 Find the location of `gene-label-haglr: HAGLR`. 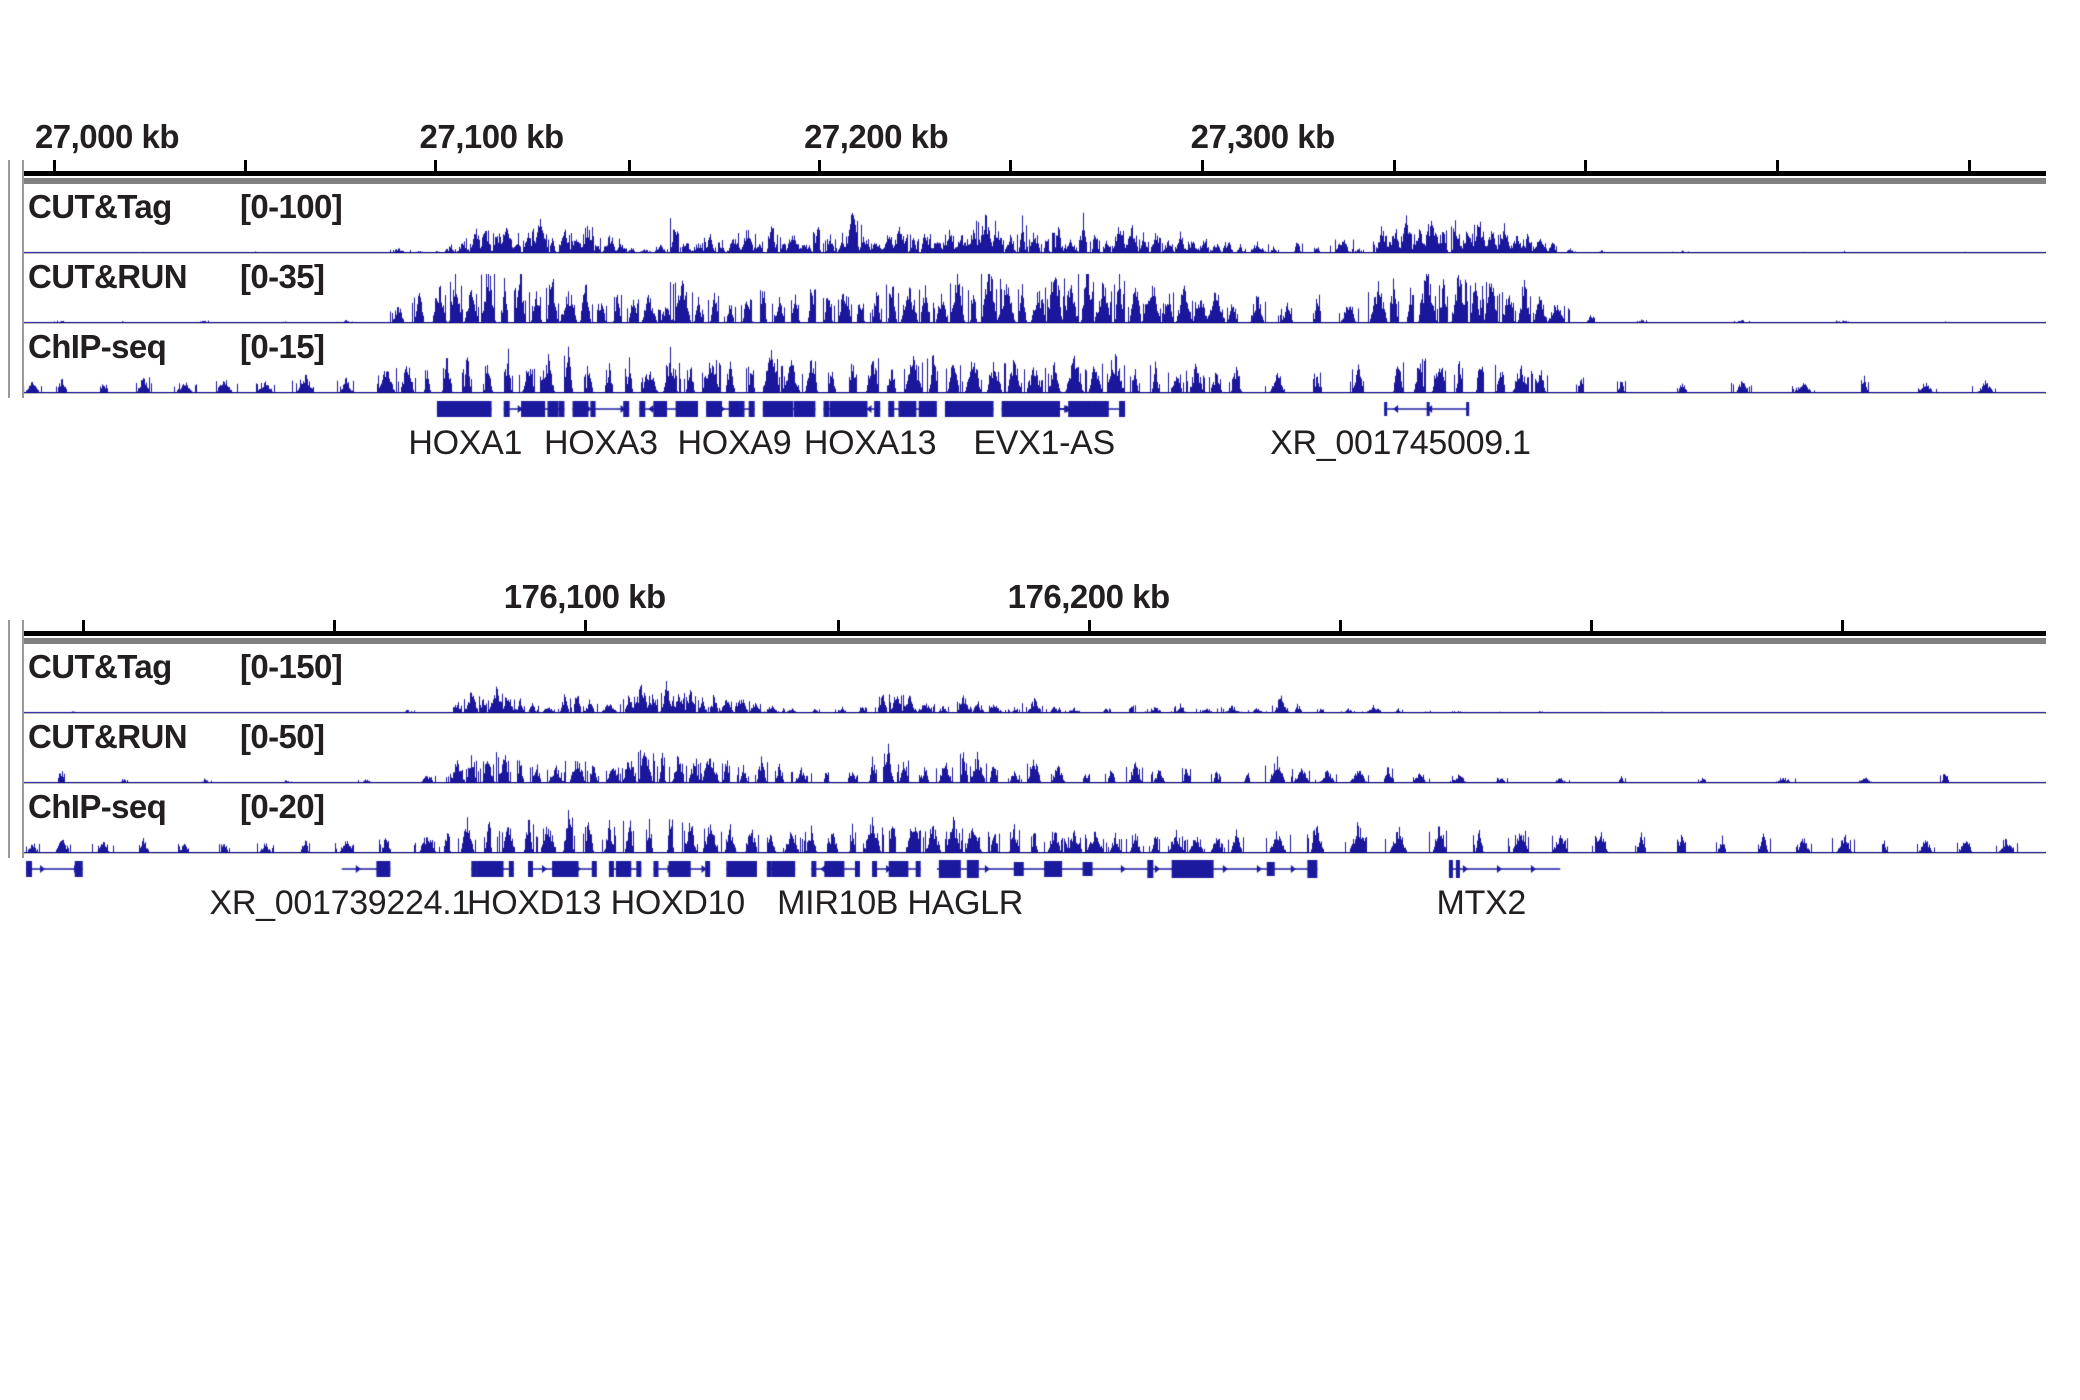

gene-label-haglr: HAGLR is located at coordinates (965, 903).